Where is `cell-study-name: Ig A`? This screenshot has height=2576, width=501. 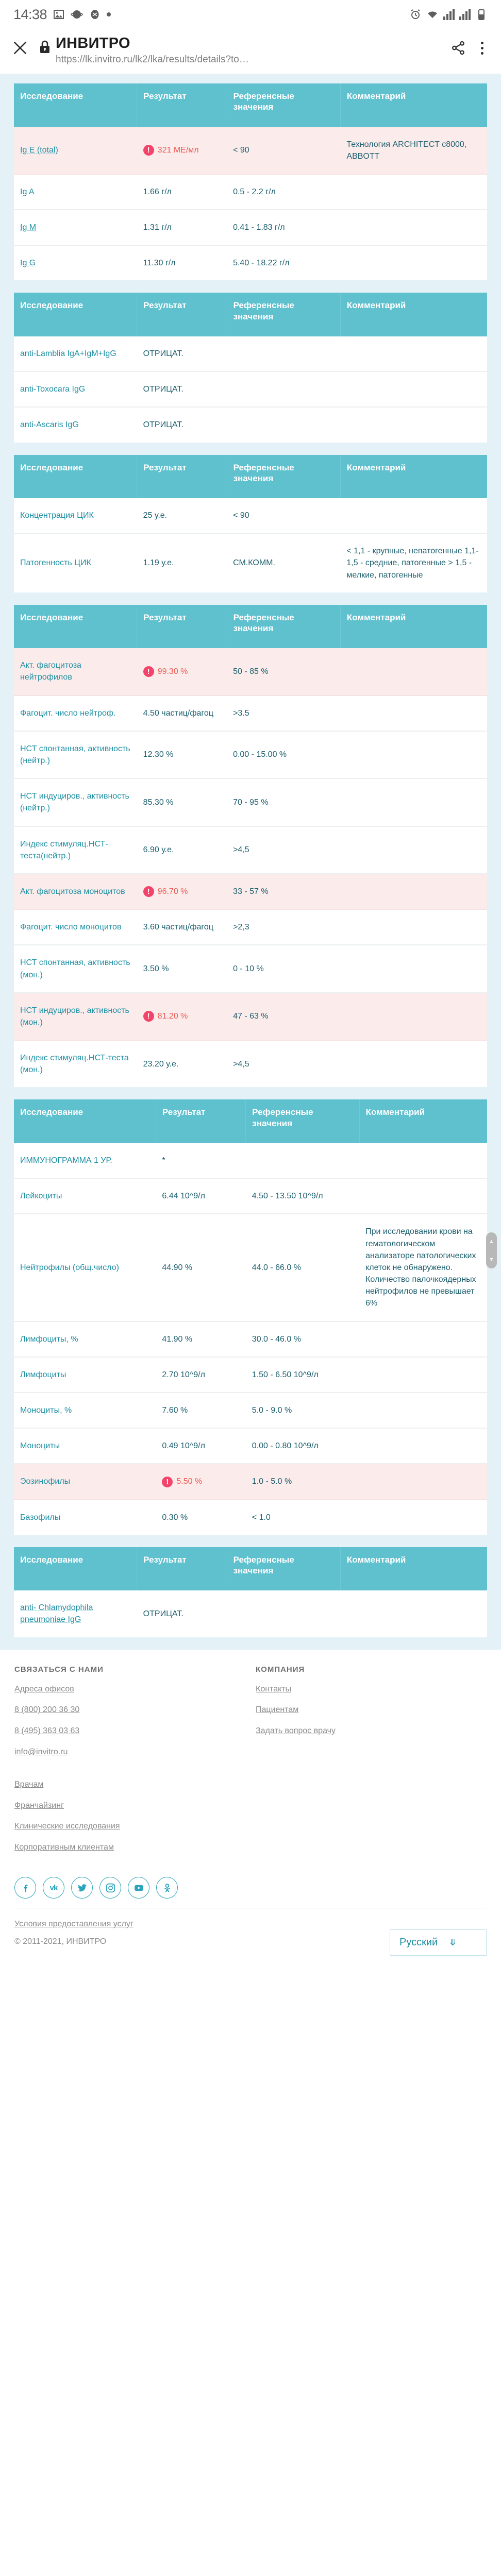 cell-study-name: Ig A is located at coordinates (75, 193).